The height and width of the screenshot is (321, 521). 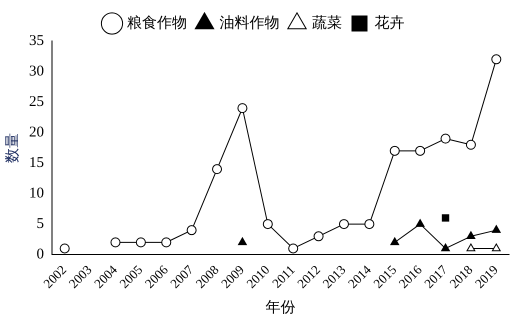 What do you see at coordinates (40, 254) in the screenshot?
I see `y-tick-label: 0` at bounding box center [40, 254].